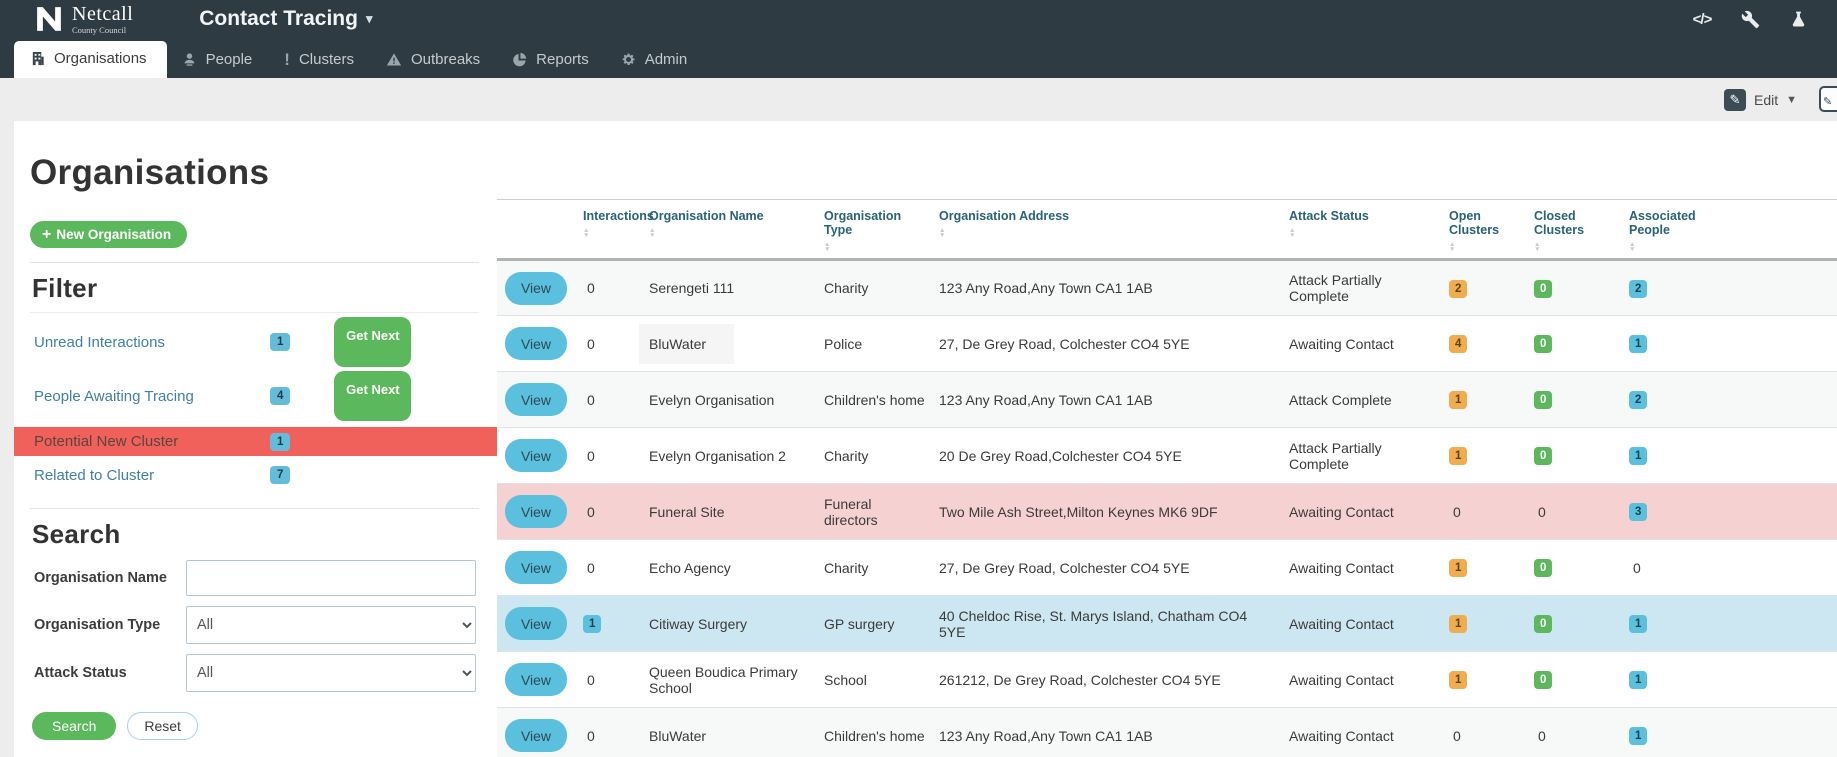 This screenshot has height=757, width=1837. I want to click on divider, so click(254, 312).